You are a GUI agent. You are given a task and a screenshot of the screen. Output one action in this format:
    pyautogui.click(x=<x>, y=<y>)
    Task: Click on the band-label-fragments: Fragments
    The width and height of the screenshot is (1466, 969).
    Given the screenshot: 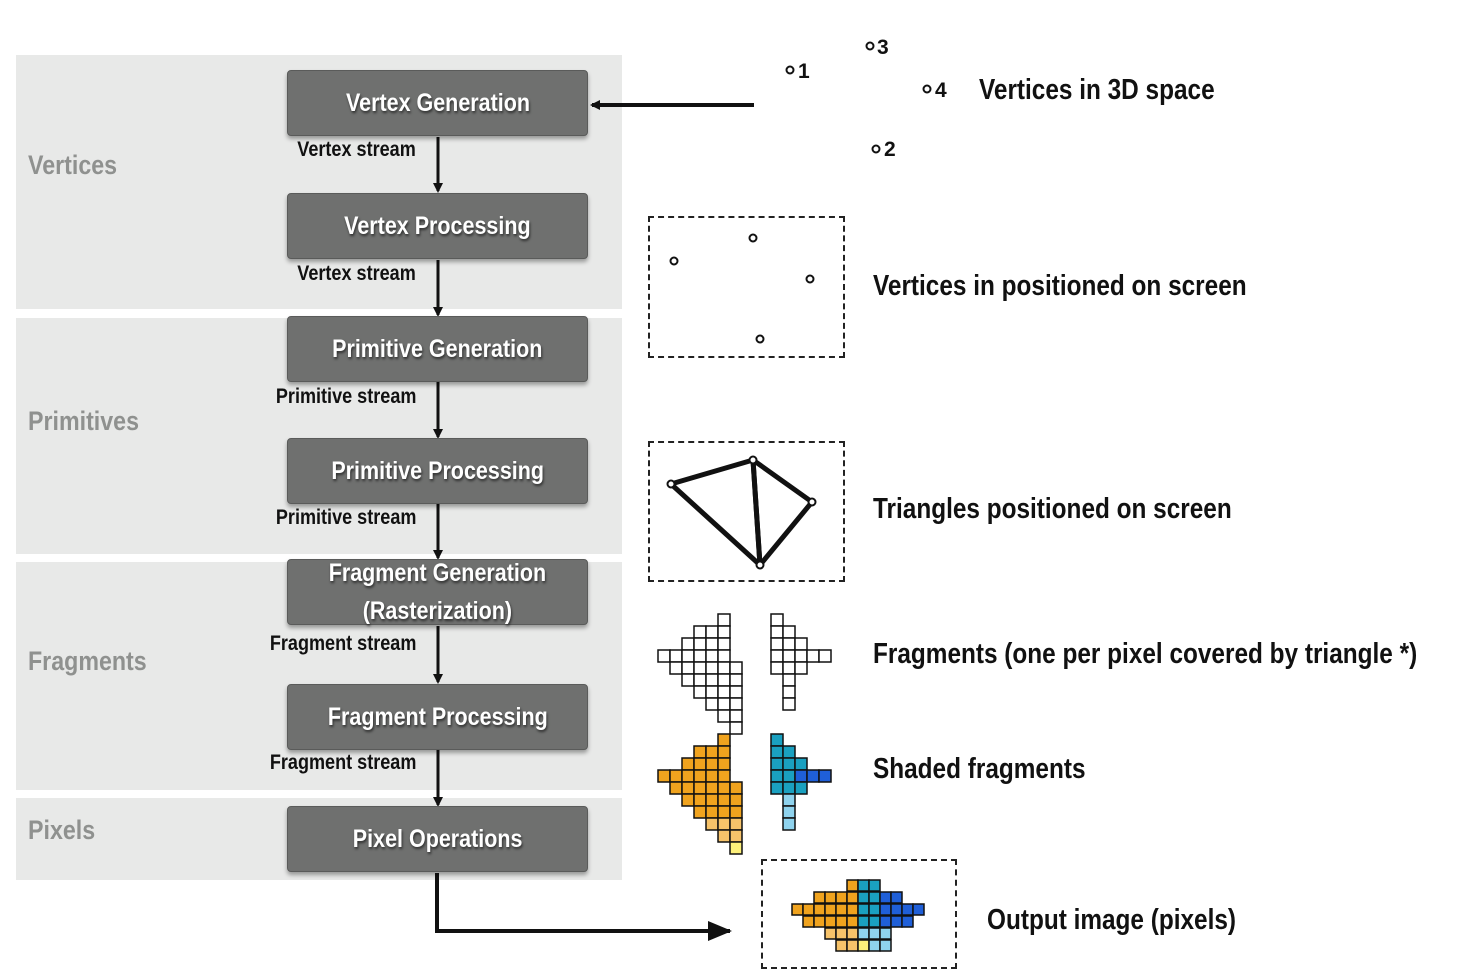 What is the action you would take?
    pyautogui.click(x=87, y=661)
    